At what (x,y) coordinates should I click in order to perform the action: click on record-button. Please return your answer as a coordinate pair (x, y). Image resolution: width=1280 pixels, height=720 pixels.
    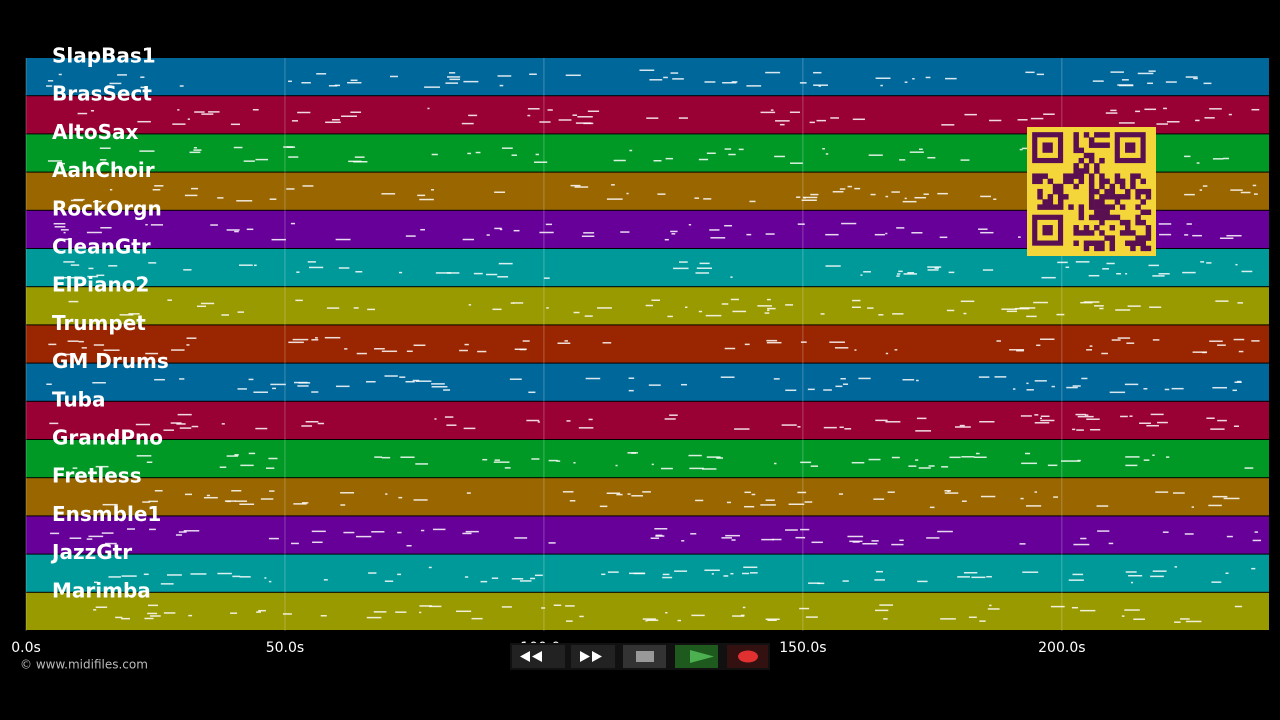
    Looking at the image, I should click on (747, 656).